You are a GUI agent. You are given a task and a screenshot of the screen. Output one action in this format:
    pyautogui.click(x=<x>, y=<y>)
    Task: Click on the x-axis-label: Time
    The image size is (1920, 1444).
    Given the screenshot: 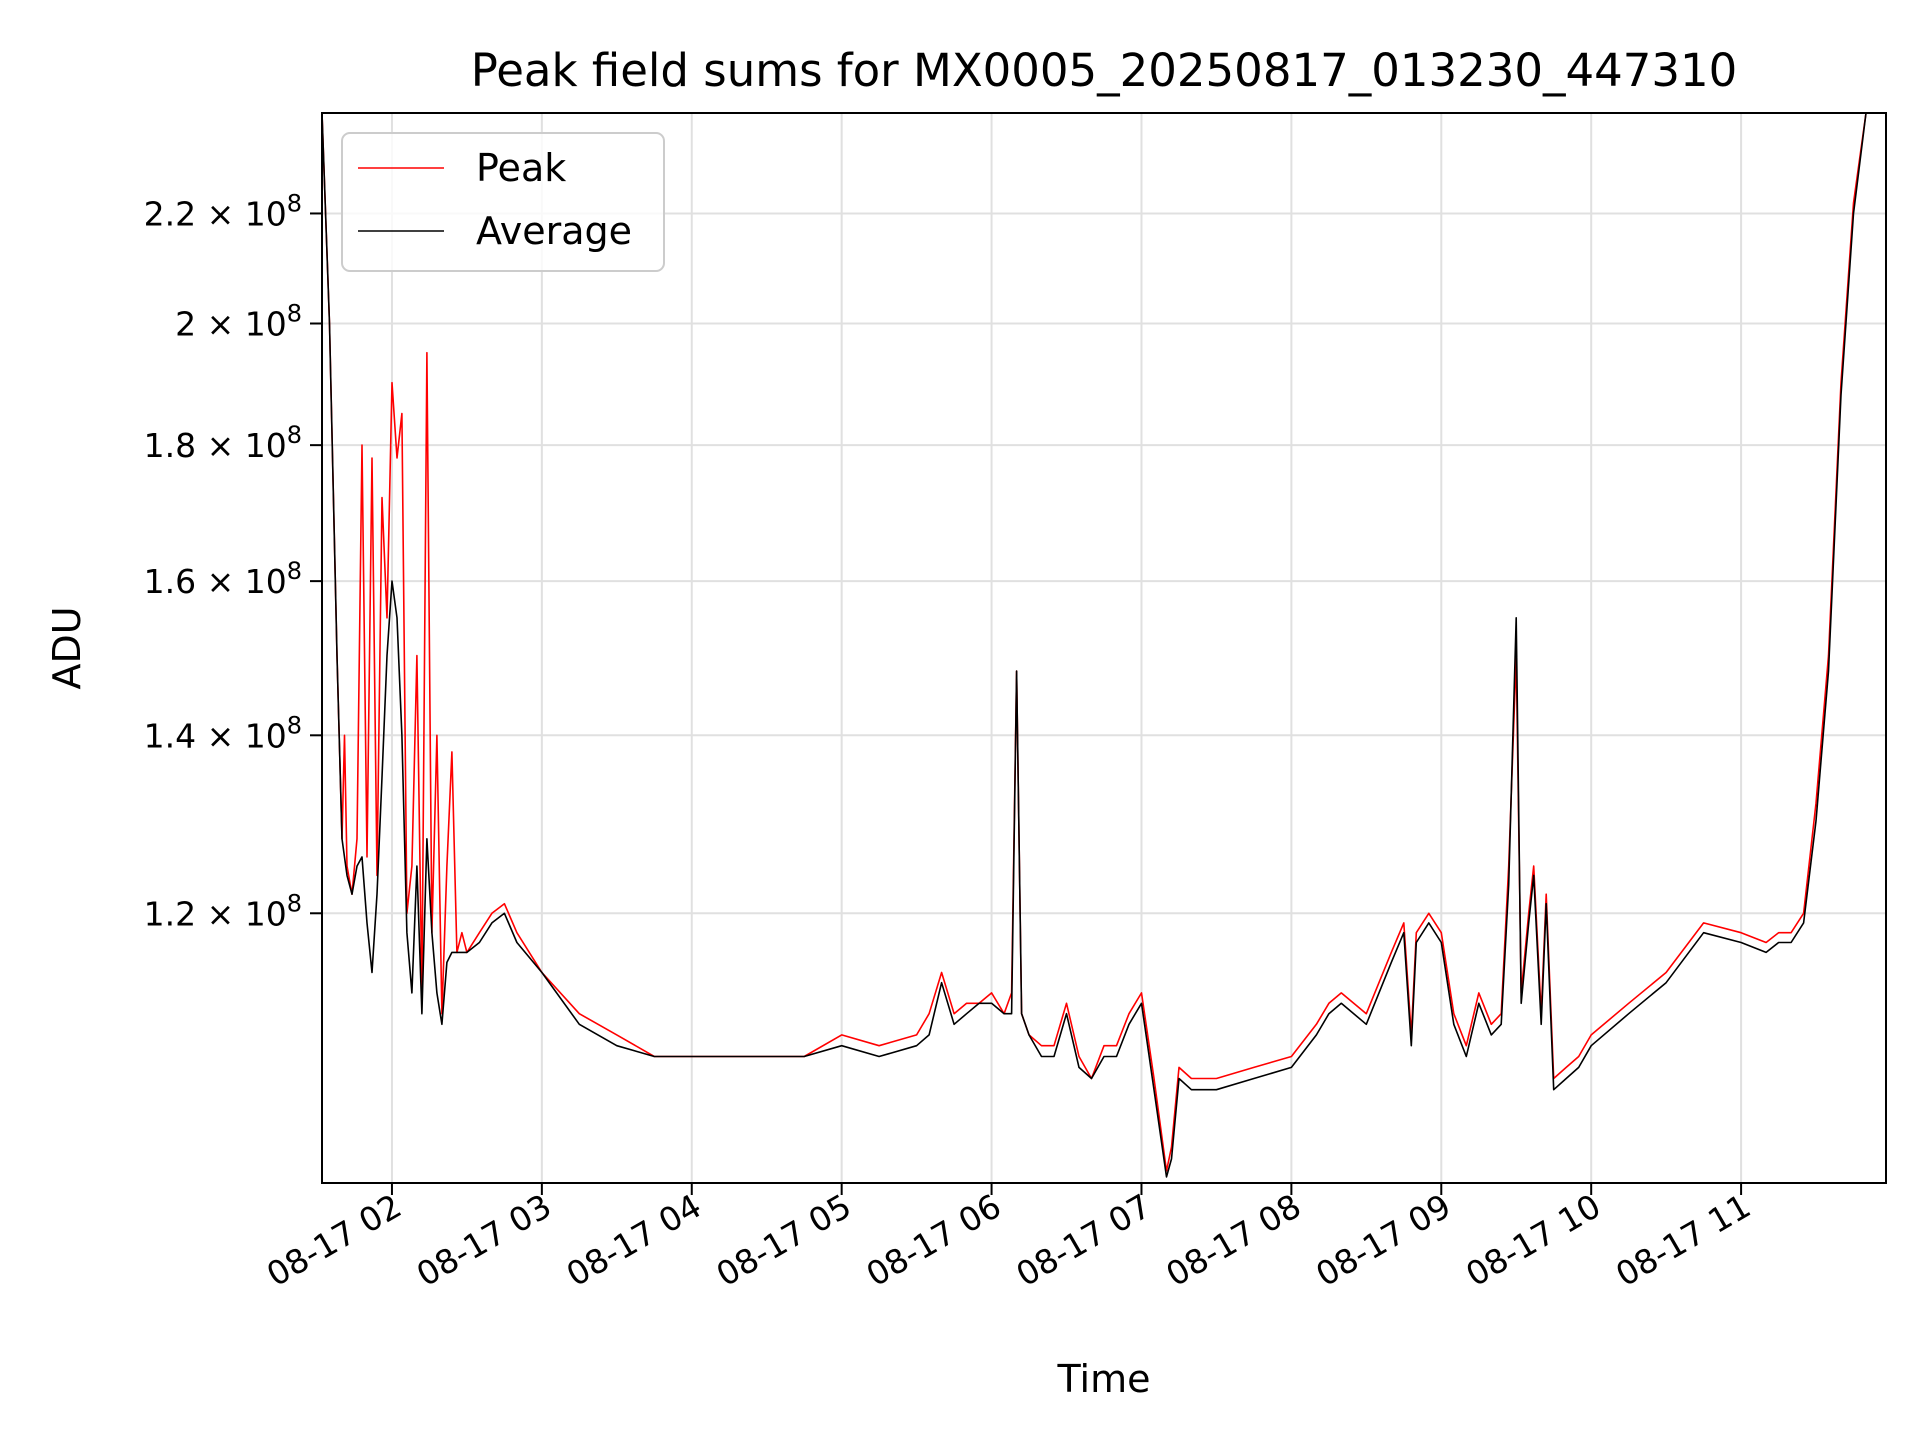 What is the action you would take?
    pyautogui.click(x=1104, y=1379)
    